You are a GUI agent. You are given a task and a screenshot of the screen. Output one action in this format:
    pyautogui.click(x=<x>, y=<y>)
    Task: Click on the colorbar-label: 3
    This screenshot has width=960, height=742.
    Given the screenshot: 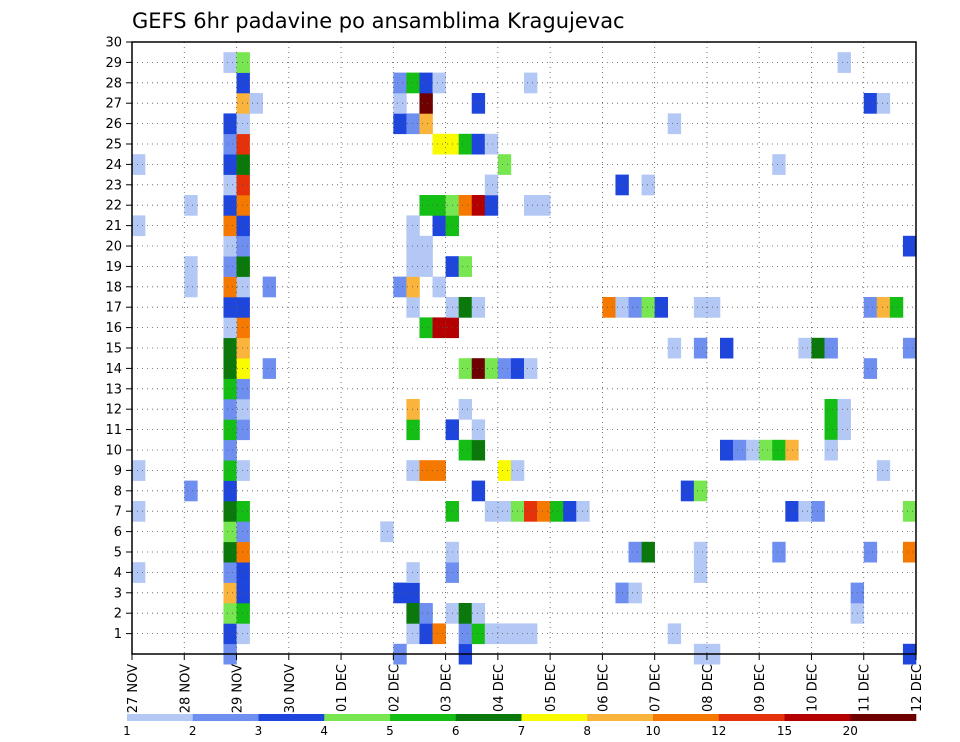 What is the action you would take?
    pyautogui.click(x=259, y=731)
    